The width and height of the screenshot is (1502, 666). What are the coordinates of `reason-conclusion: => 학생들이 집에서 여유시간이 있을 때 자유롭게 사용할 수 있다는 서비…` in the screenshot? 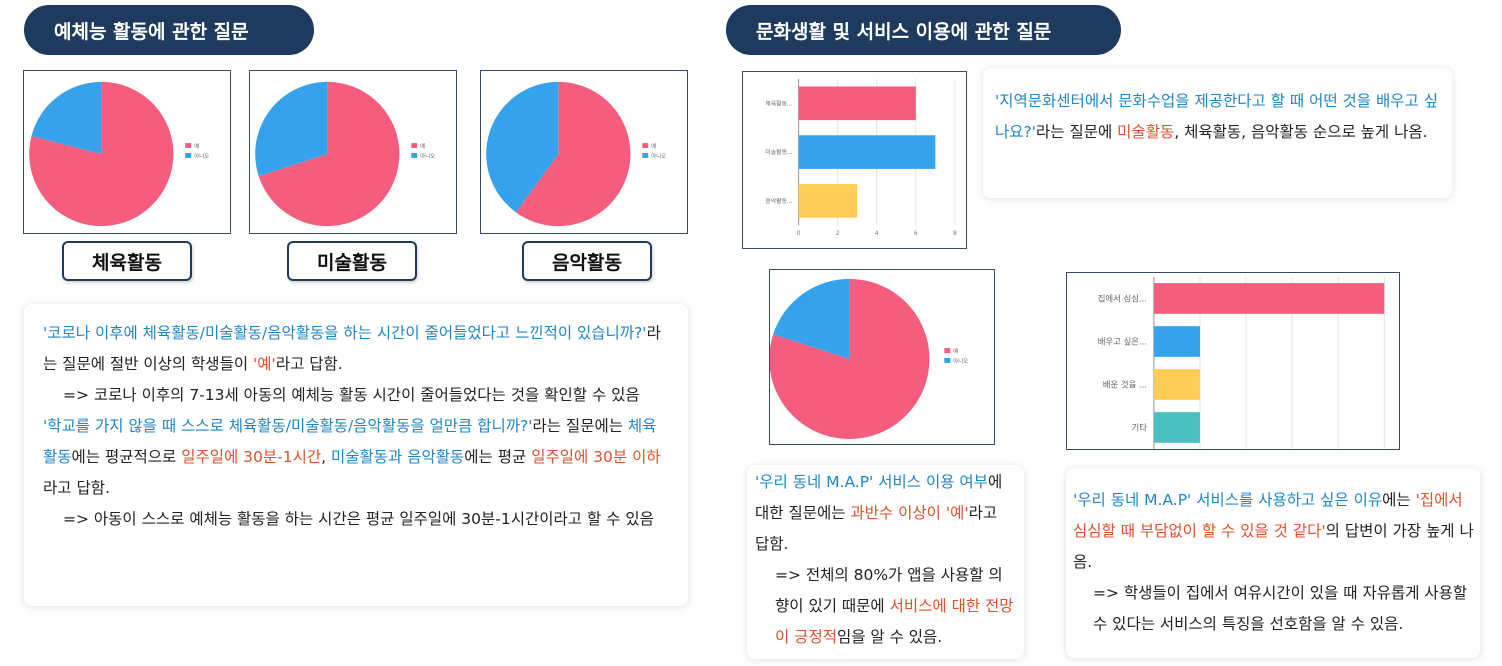 It's located at (1280, 608).